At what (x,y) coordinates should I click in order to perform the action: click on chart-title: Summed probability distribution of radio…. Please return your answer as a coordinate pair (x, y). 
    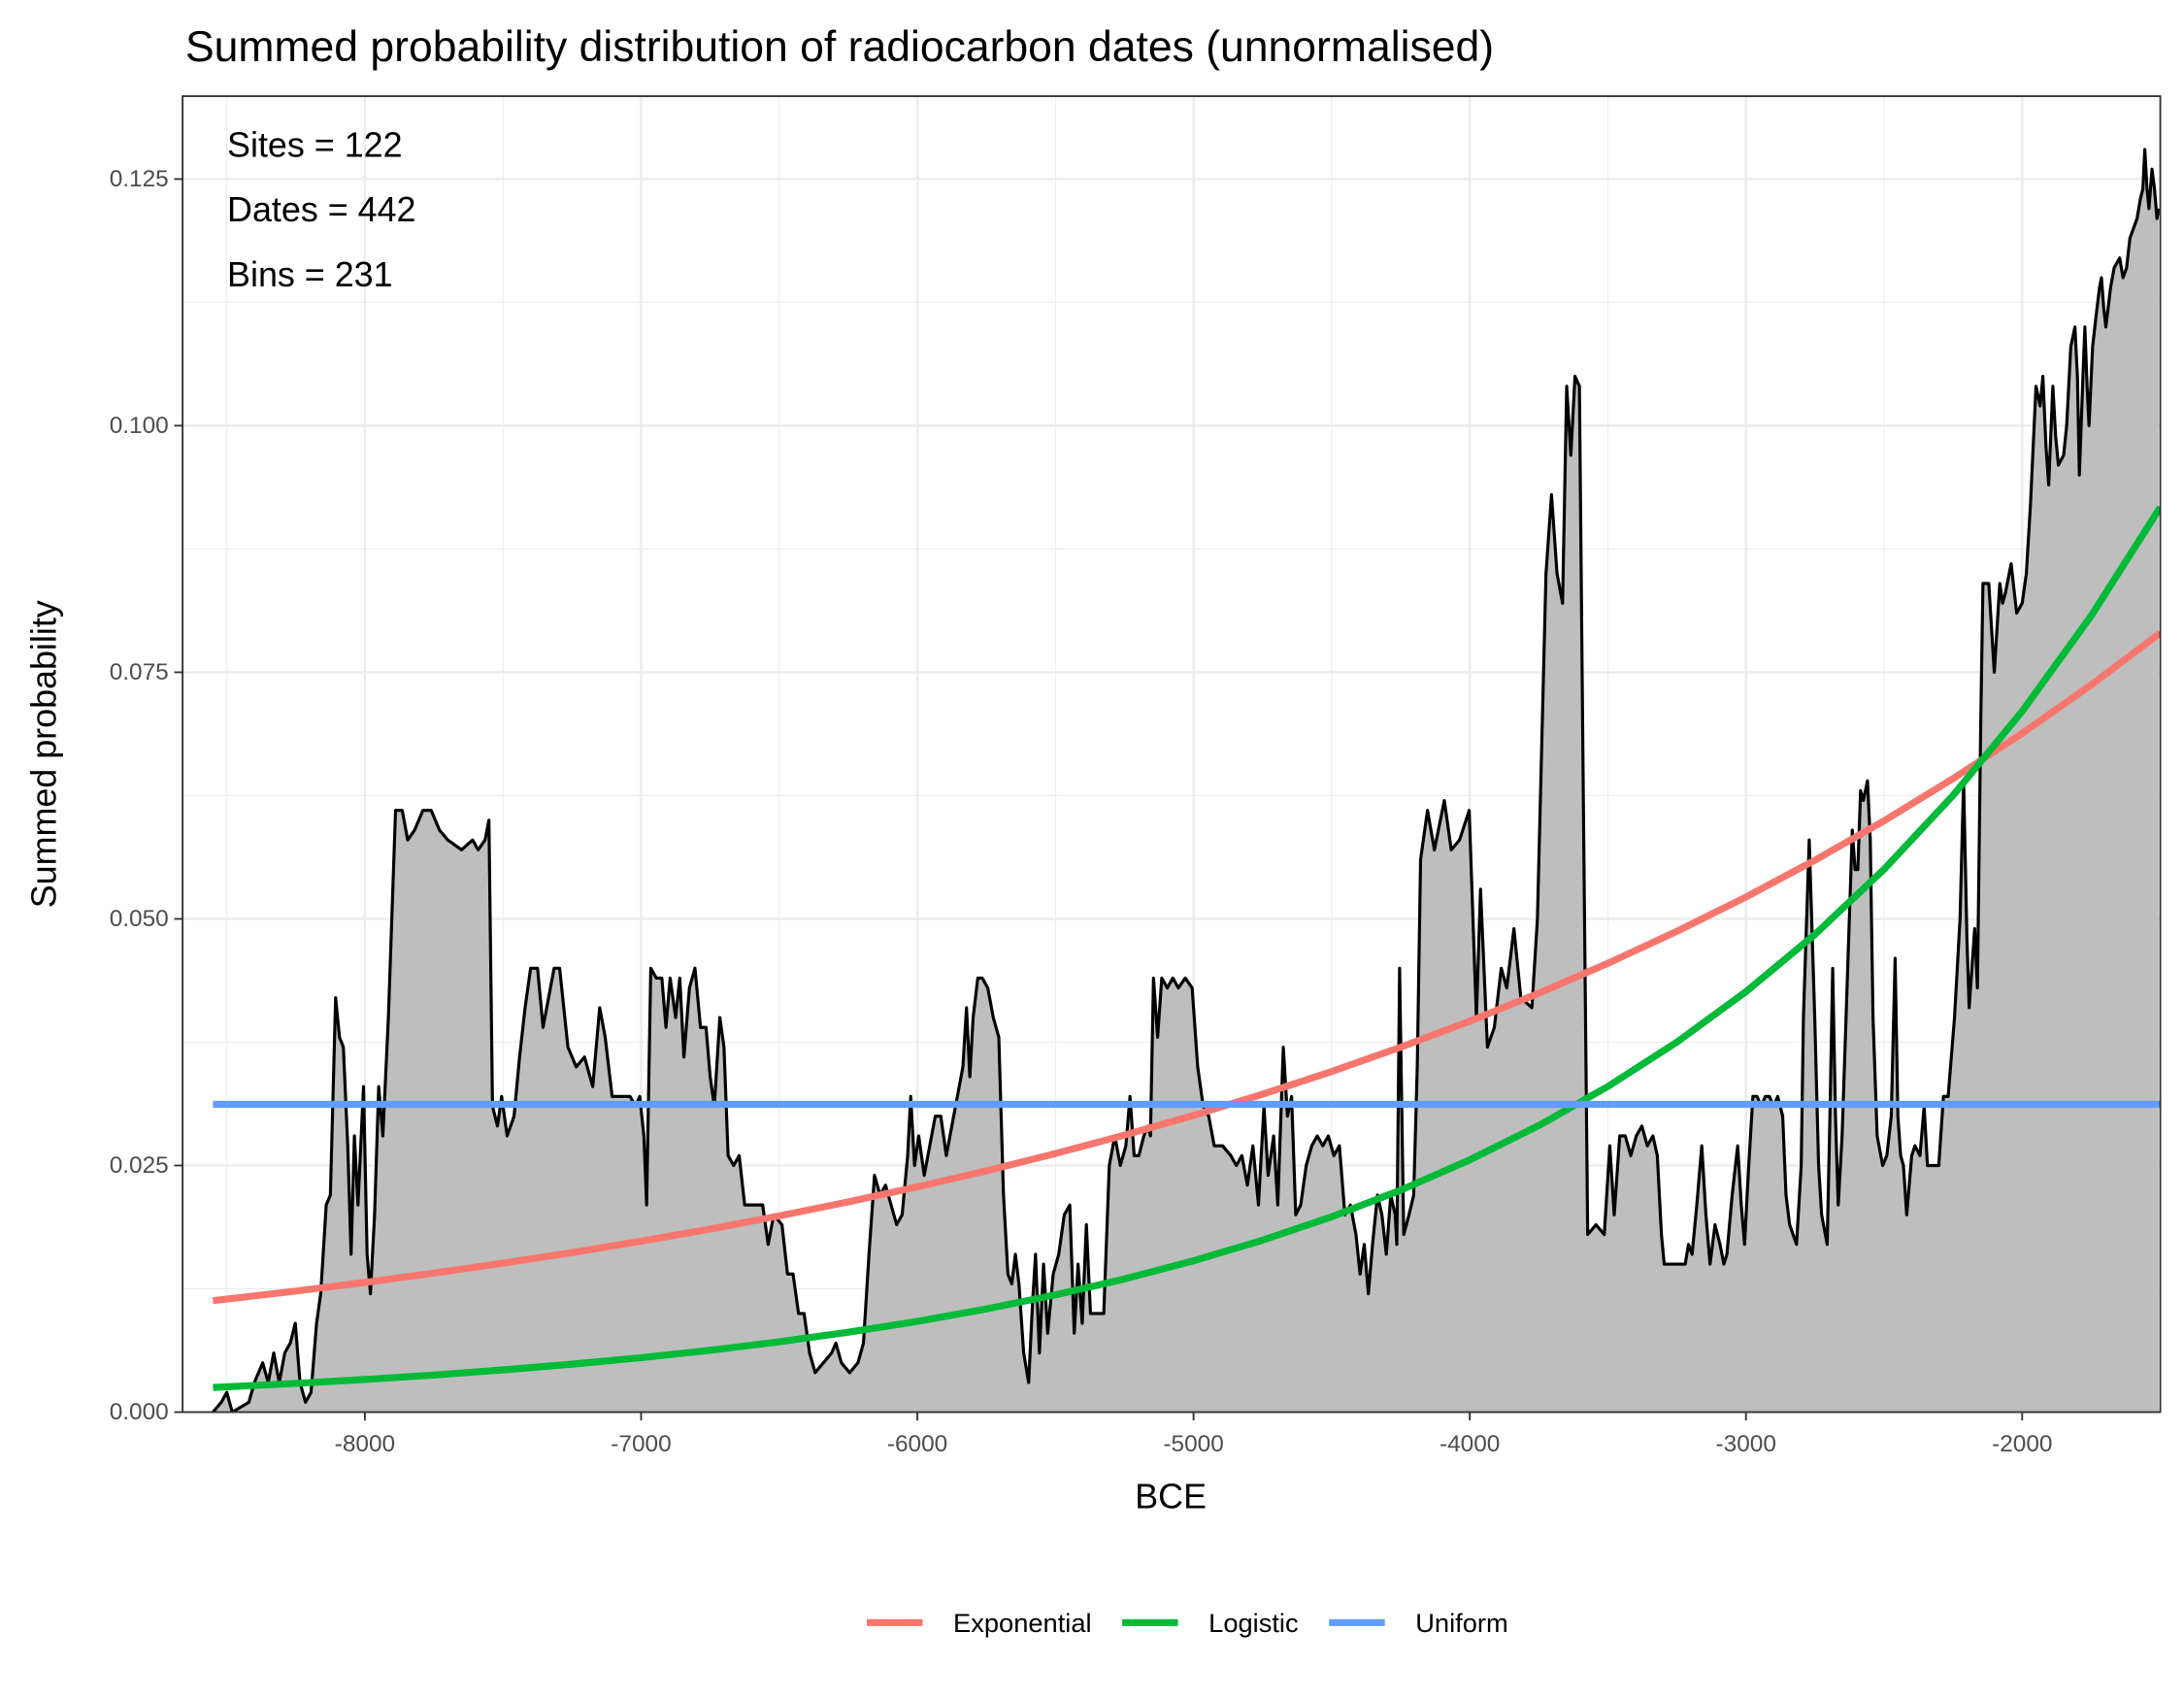
    Looking at the image, I should click on (839, 47).